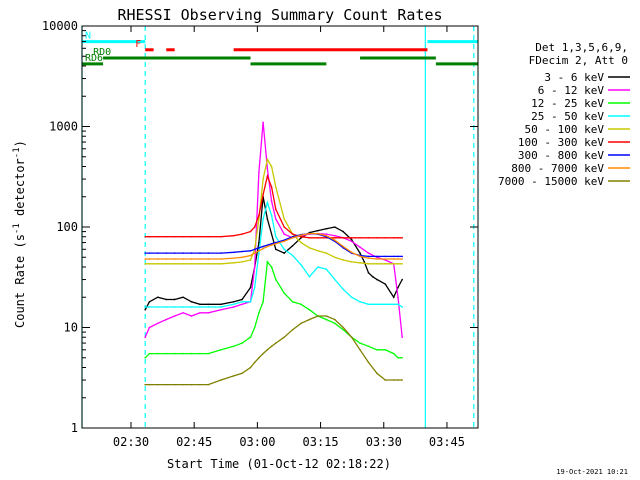 The width and height of the screenshot is (640, 480). I want to click on y-tick-label-0: 1, so click(74, 428).